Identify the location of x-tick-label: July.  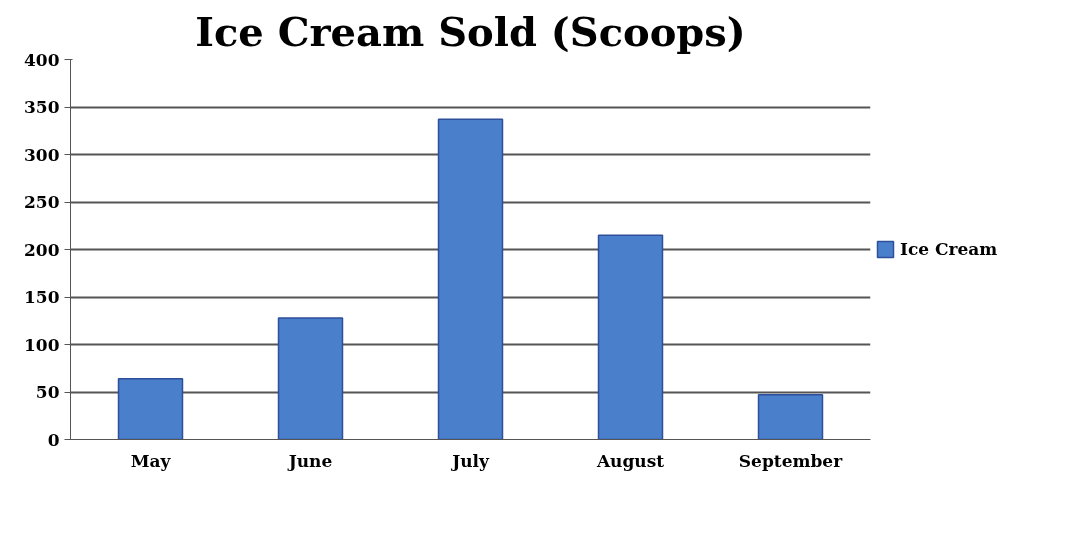
(470, 460).